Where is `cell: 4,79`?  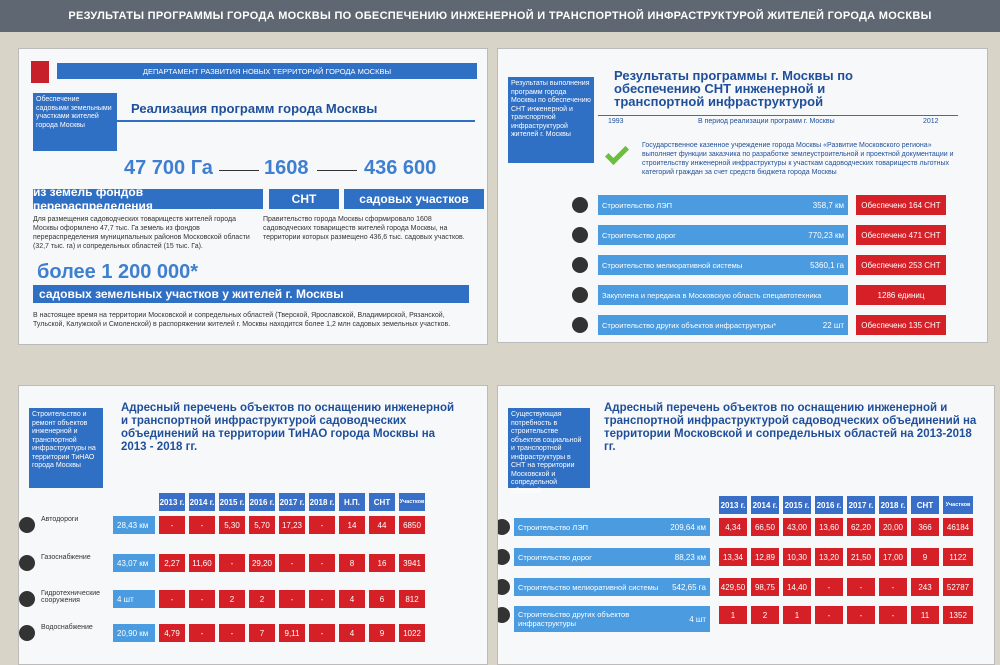 cell: 4,79 is located at coordinates (172, 633).